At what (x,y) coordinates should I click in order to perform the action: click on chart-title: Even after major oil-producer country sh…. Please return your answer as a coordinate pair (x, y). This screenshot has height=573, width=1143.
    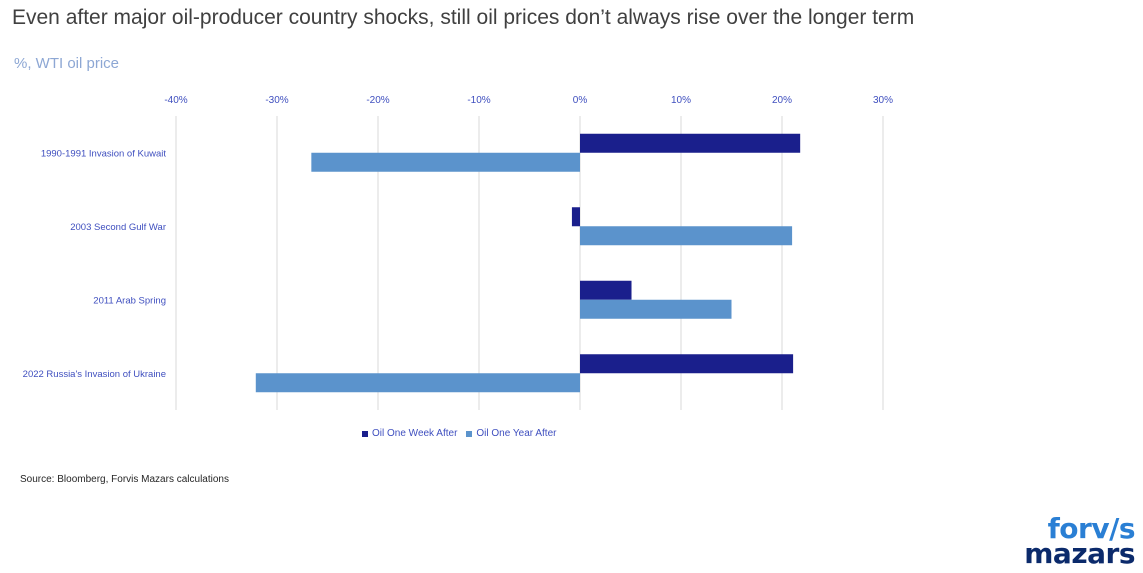
    Looking at the image, I should click on (463, 17).